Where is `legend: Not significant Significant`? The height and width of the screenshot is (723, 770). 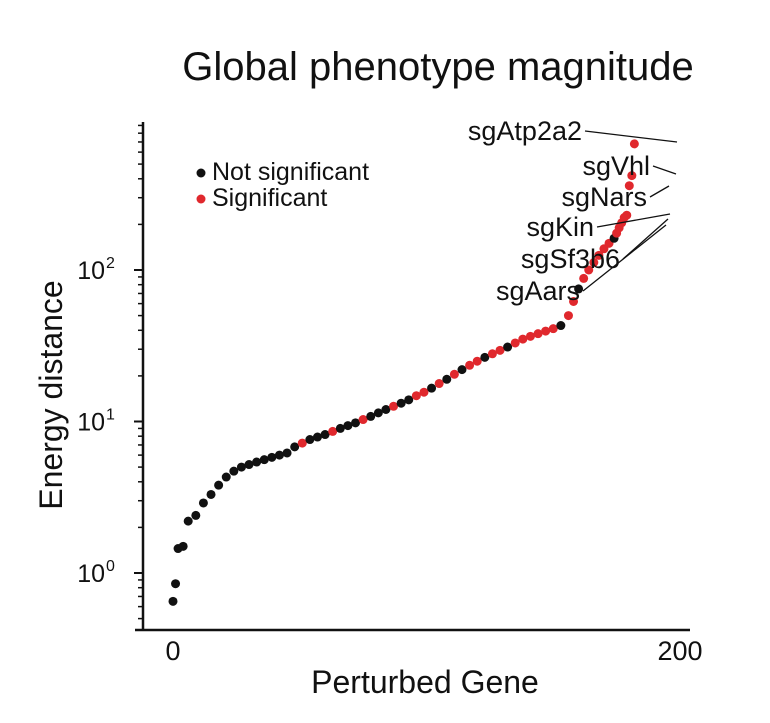 legend: Not significant Significant is located at coordinates (282, 185).